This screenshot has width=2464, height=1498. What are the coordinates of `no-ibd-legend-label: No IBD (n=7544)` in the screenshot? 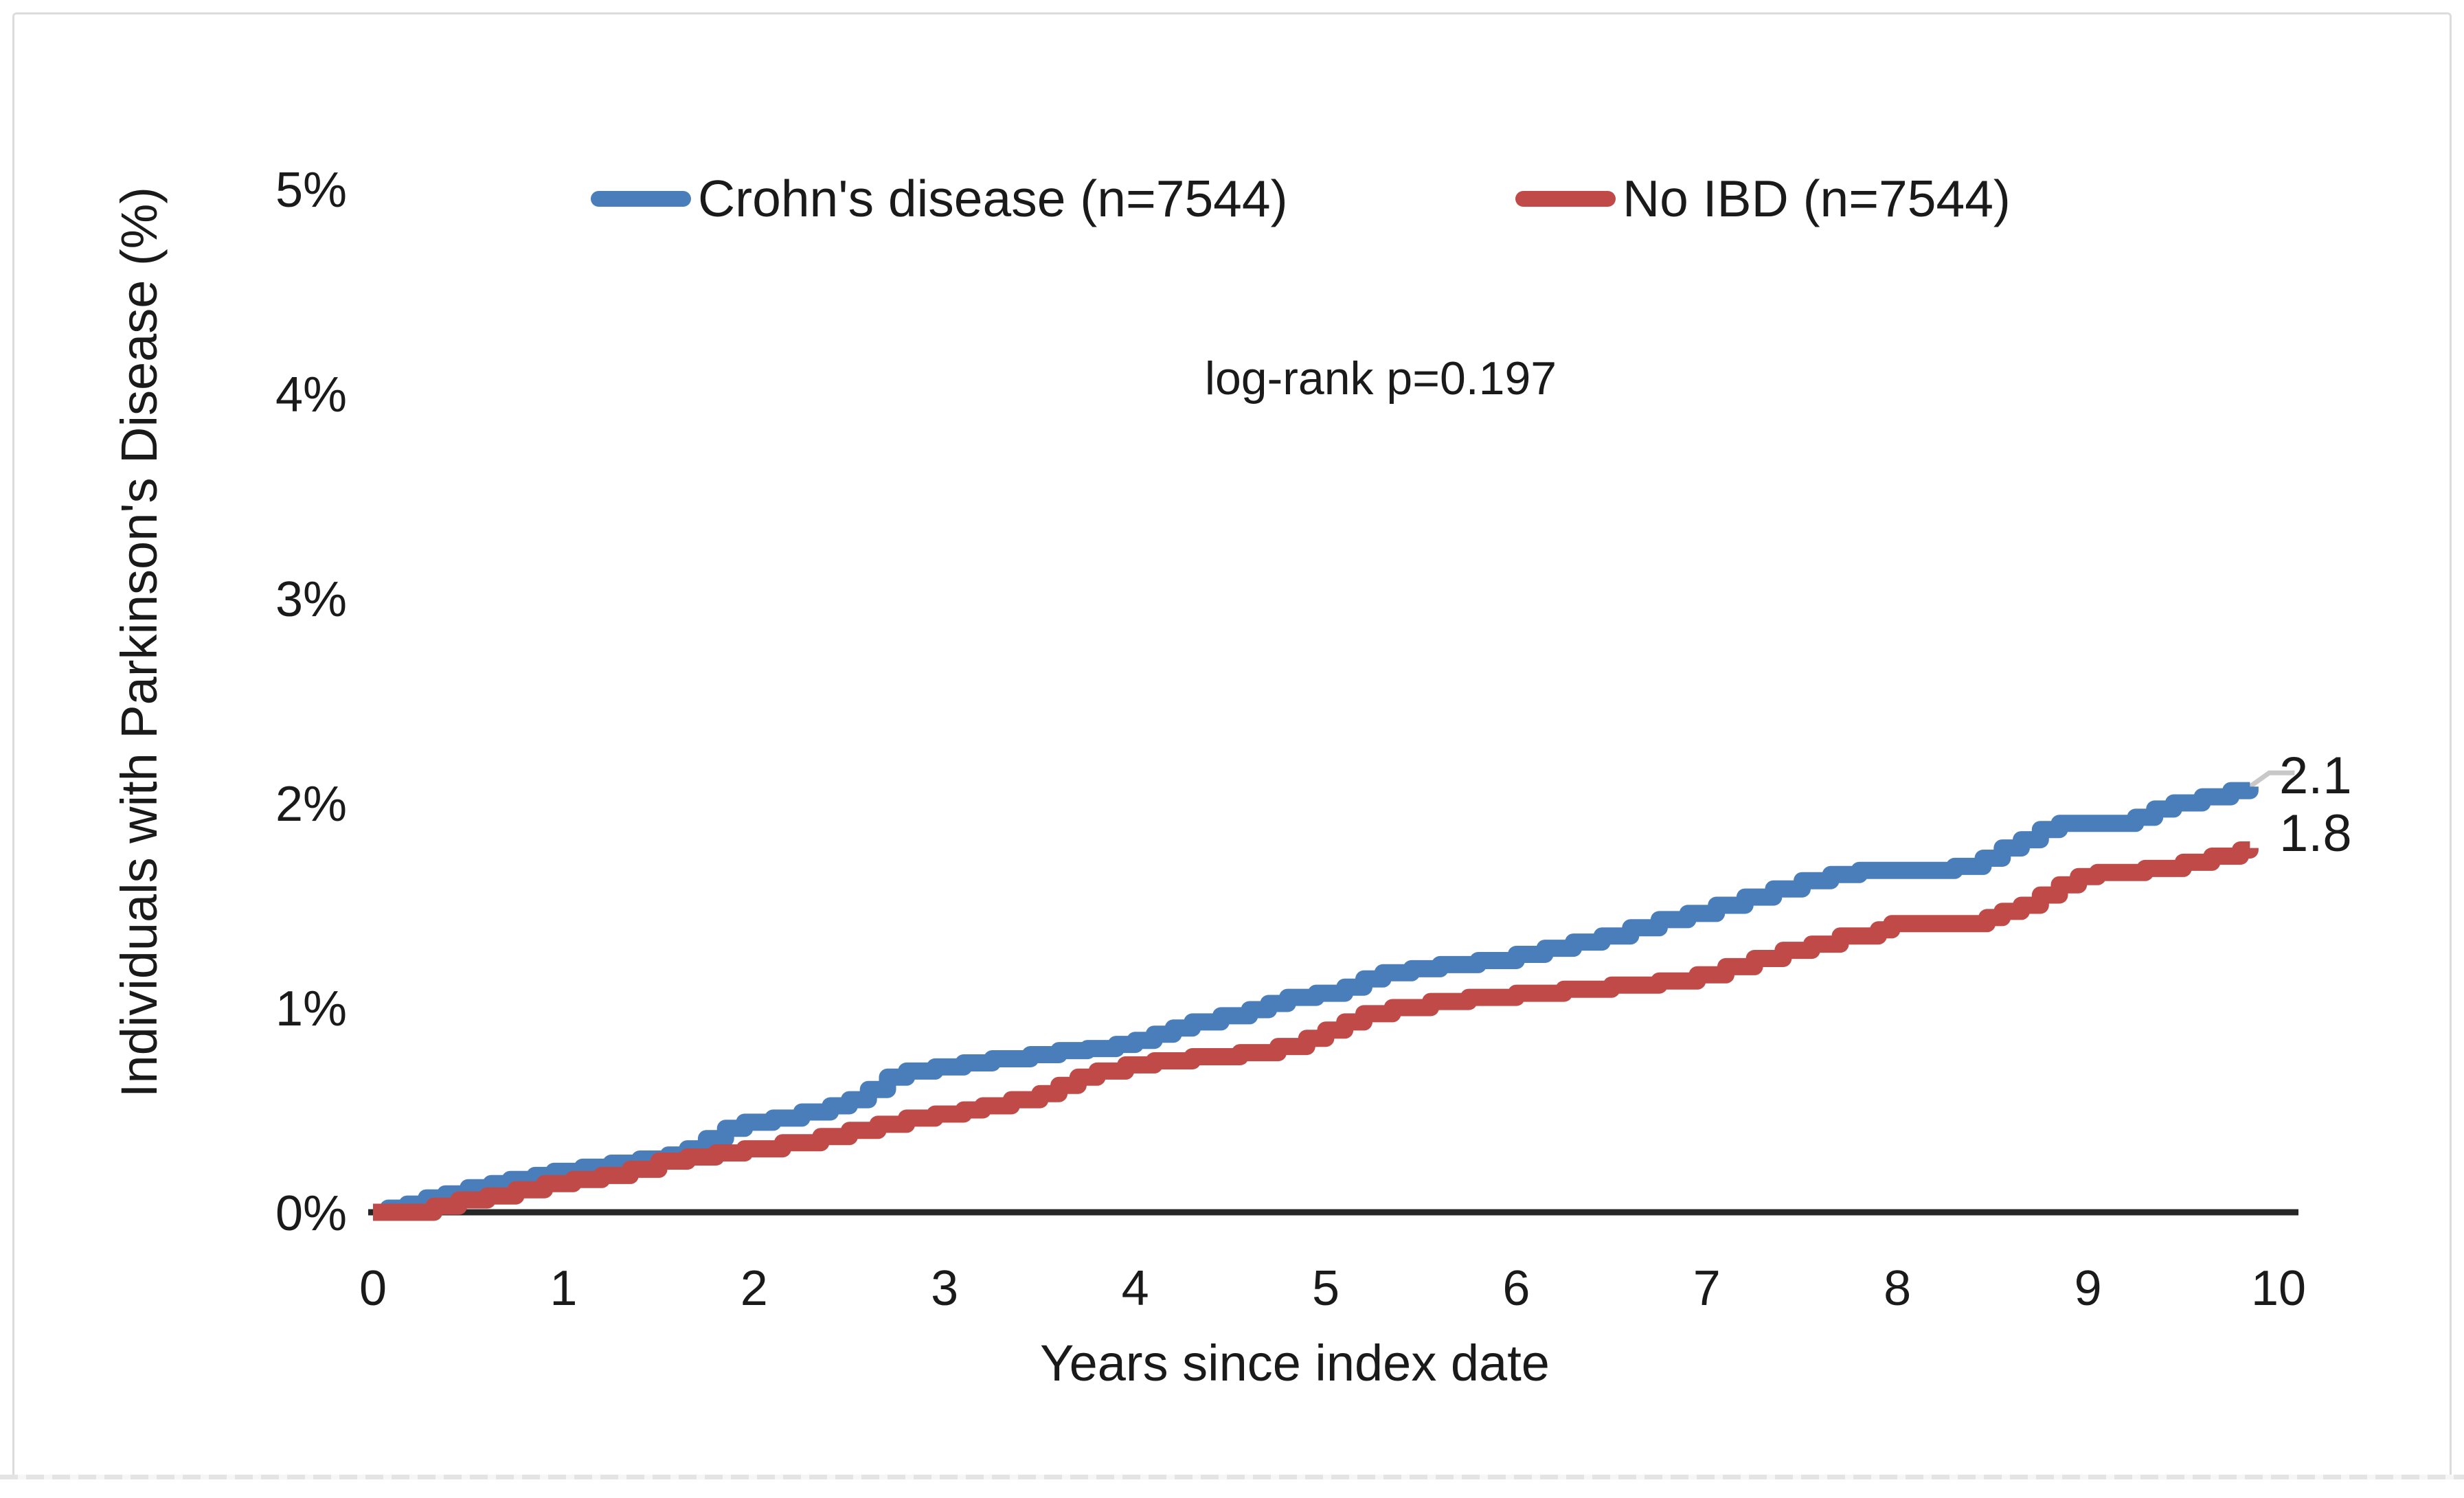 It's located at (1817, 198).